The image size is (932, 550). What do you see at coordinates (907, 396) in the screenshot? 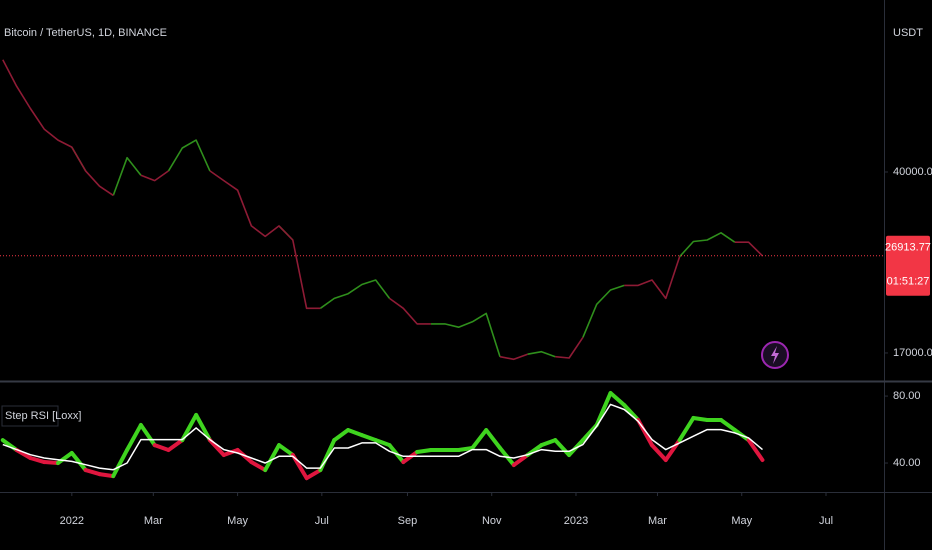
I see `y-tick-label: 80.00` at bounding box center [907, 396].